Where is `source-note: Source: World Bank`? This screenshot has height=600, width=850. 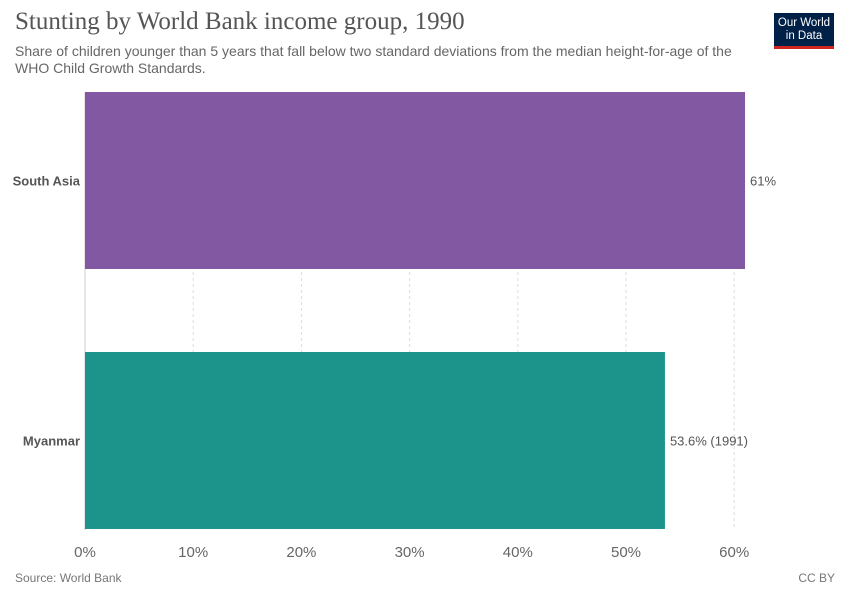
source-note: Source: World Bank is located at coordinates (68, 578).